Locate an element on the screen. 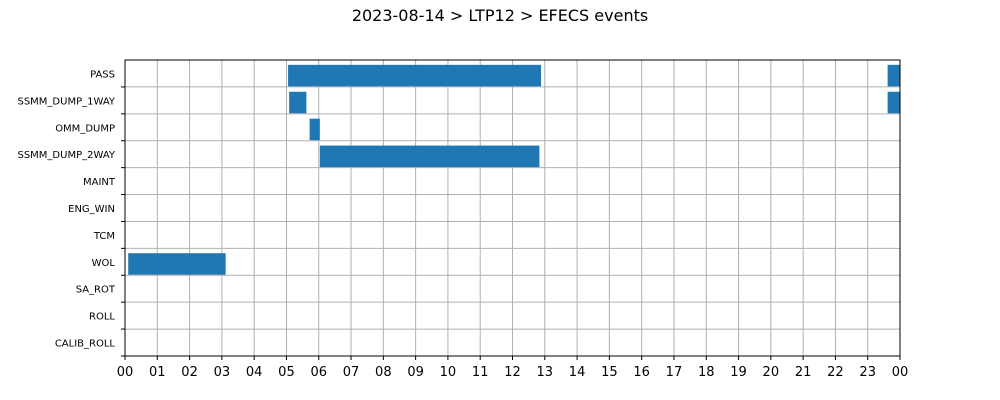 The image size is (1000, 400). x-tick-label: 04 is located at coordinates (254, 372).